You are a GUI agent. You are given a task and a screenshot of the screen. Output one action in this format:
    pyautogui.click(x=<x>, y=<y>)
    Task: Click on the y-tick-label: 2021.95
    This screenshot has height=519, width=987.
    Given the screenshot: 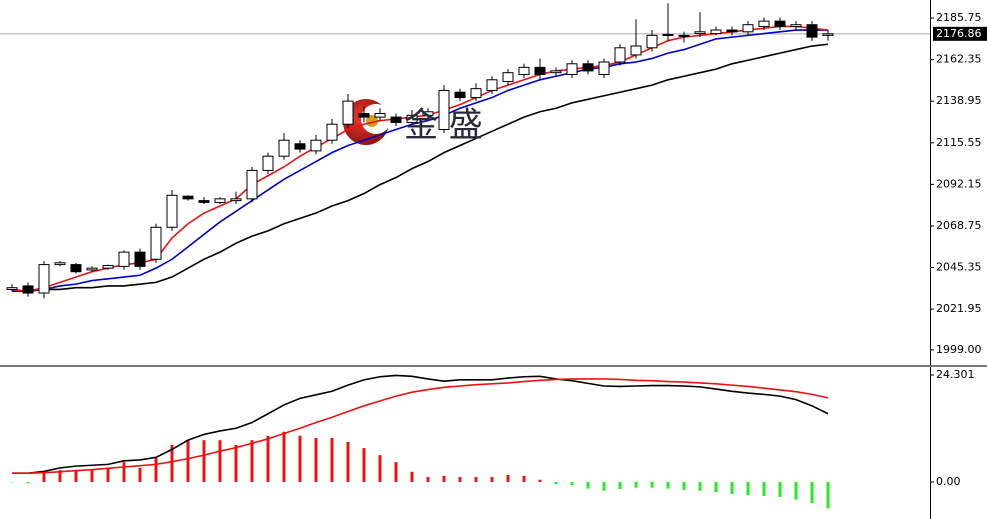 What is the action you would take?
    pyautogui.click(x=959, y=308)
    